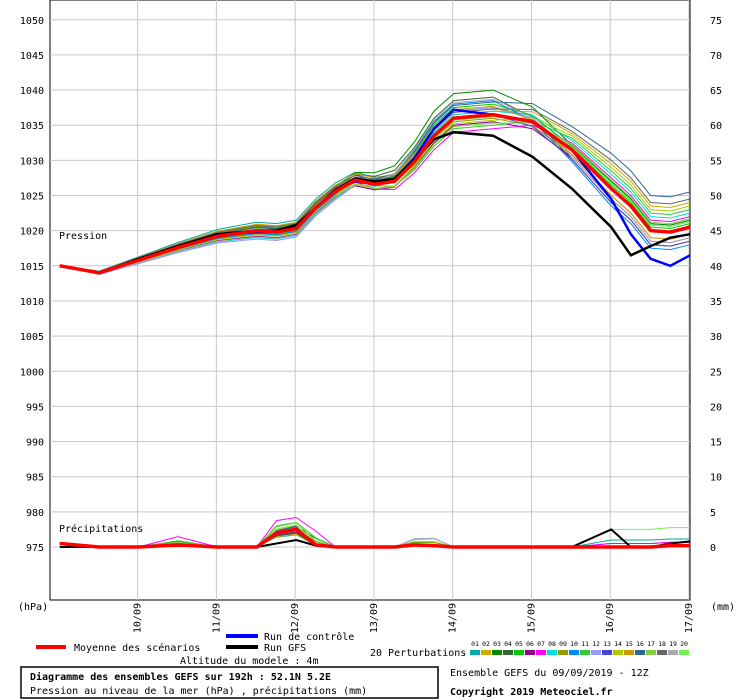 This screenshot has height=700, width=740. I want to click on footer-box, so click(229, 682).